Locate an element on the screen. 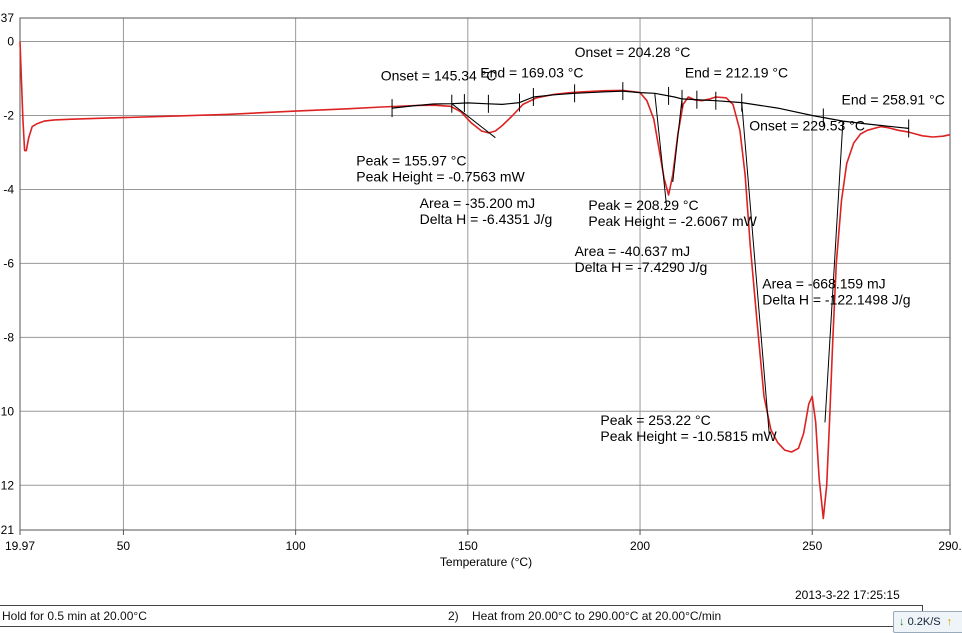 The width and height of the screenshot is (962, 633). y-tick-label: 21 is located at coordinates (8, 530).